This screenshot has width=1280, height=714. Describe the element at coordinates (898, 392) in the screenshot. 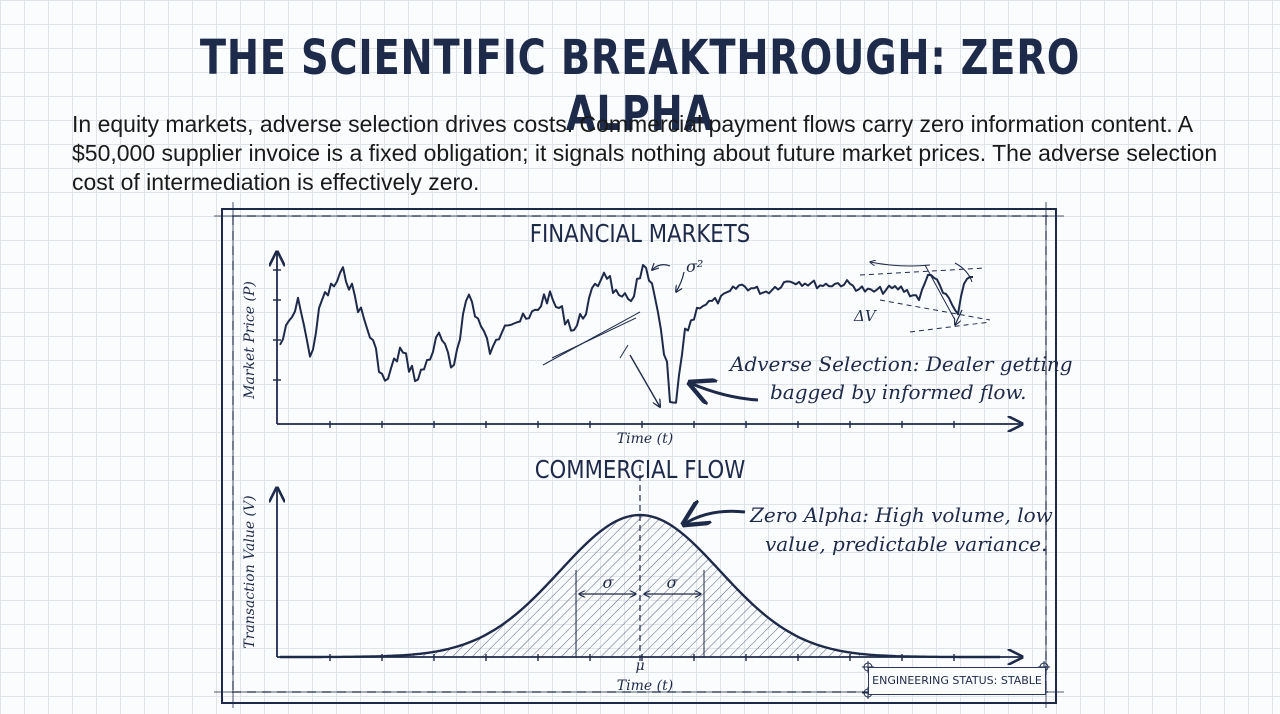

I see `adverse-selection-annotation-line2: bagged by informed flow.` at that location.